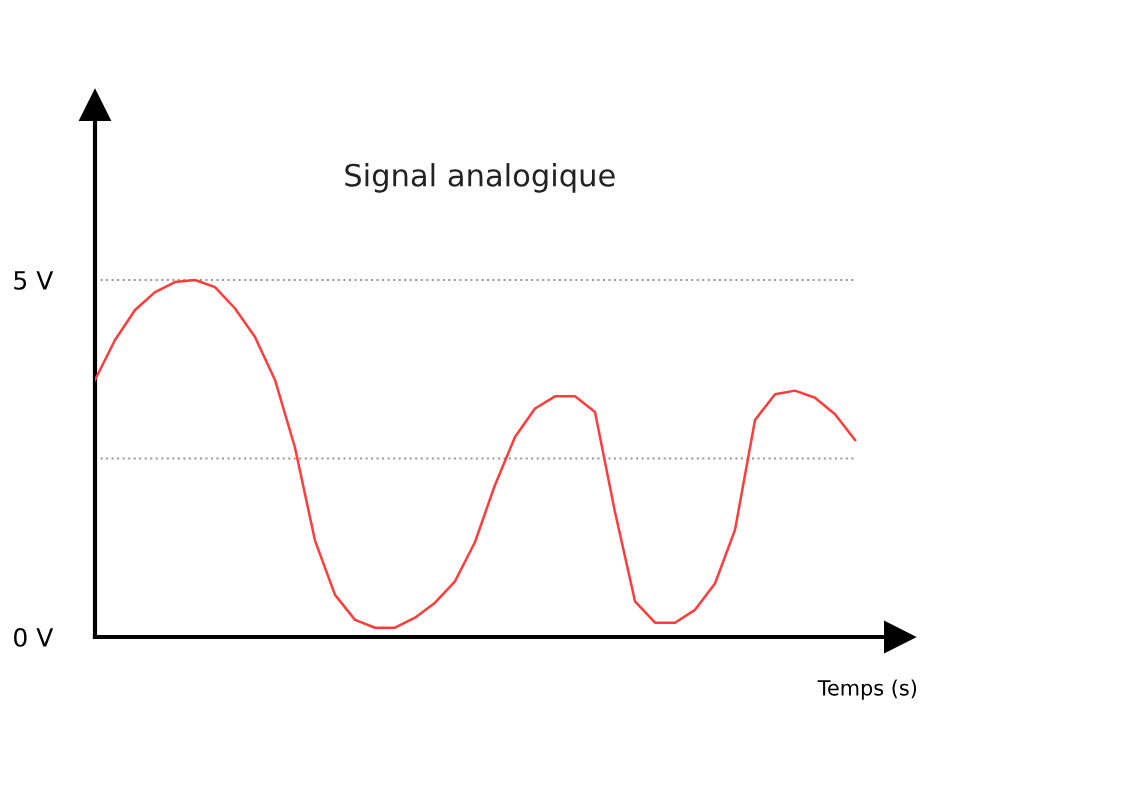 The width and height of the screenshot is (1123, 794). I want to click on x-axis-title: Temps (s), so click(867, 689).